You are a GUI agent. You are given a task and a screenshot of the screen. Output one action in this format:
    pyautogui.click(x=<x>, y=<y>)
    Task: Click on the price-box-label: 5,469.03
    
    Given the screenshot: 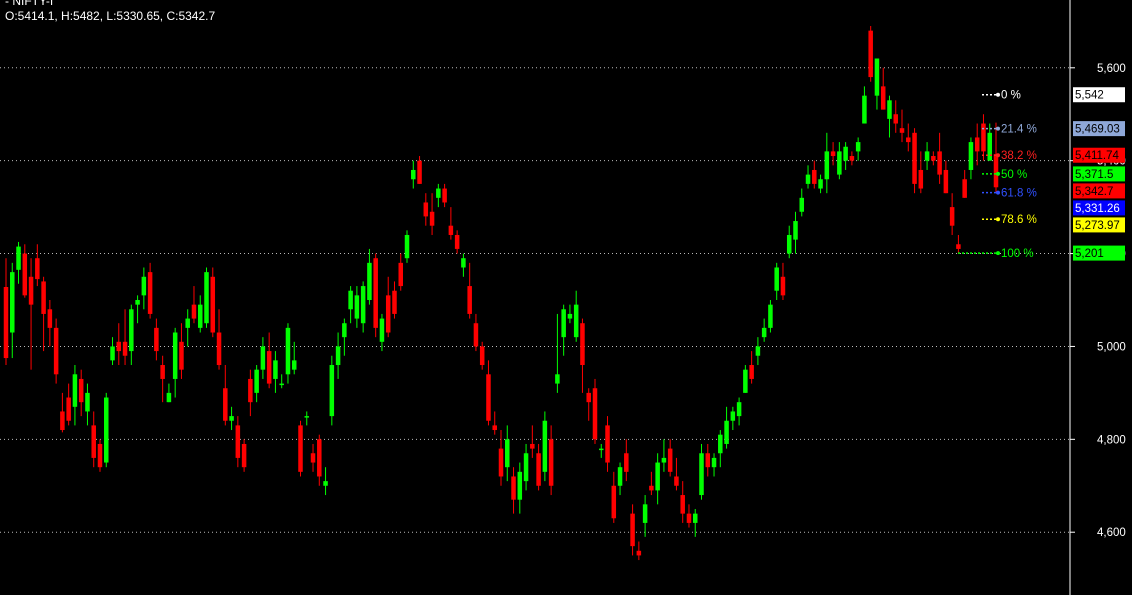 What is the action you would take?
    pyautogui.click(x=1097, y=130)
    